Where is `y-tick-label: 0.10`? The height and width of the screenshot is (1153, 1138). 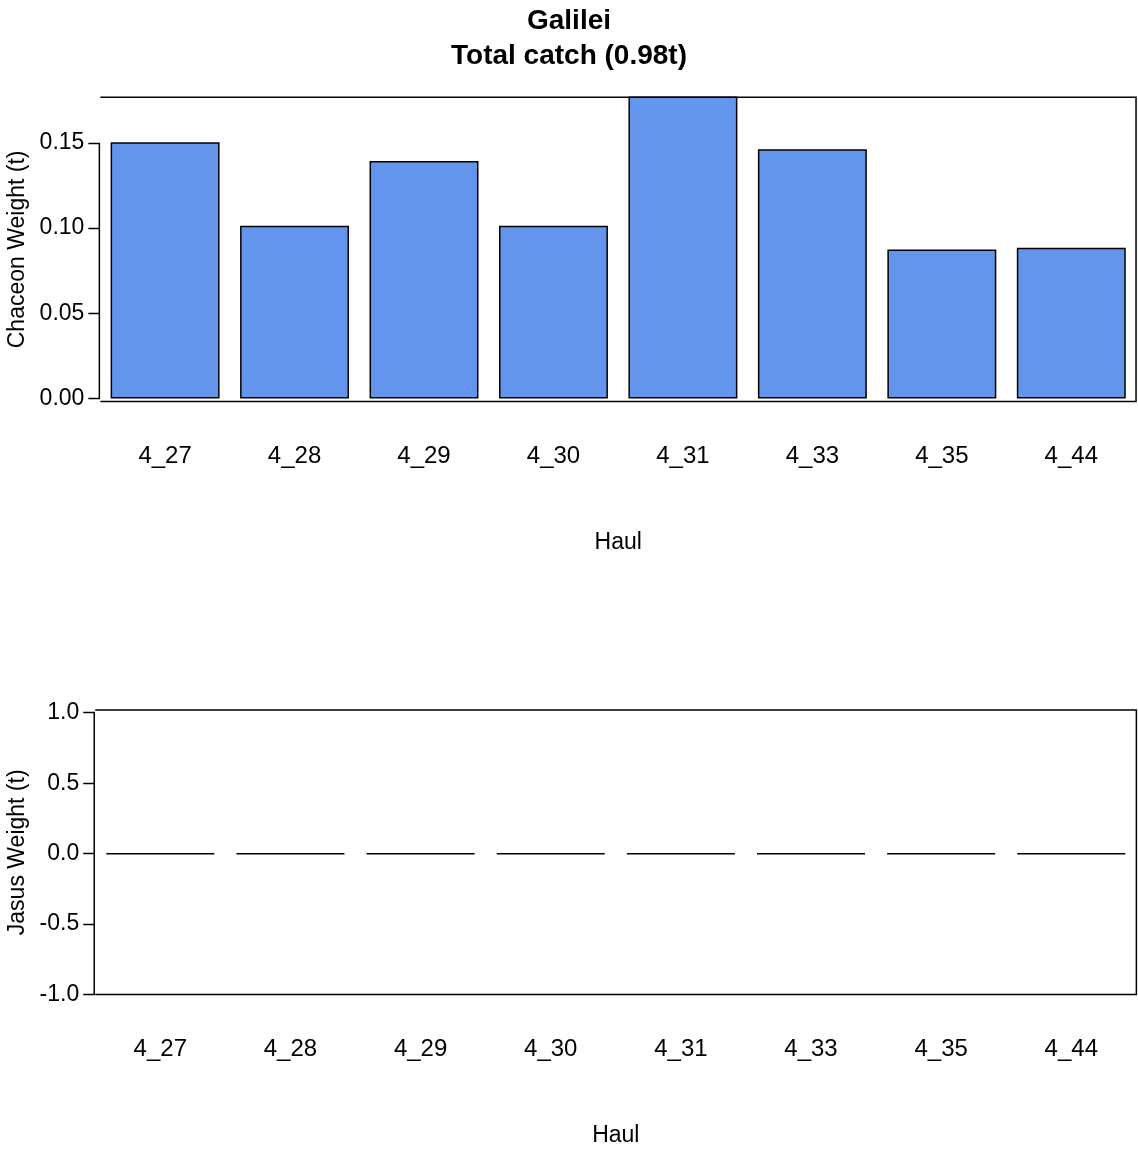
y-tick-label: 0.10 is located at coordinates (62, 226).